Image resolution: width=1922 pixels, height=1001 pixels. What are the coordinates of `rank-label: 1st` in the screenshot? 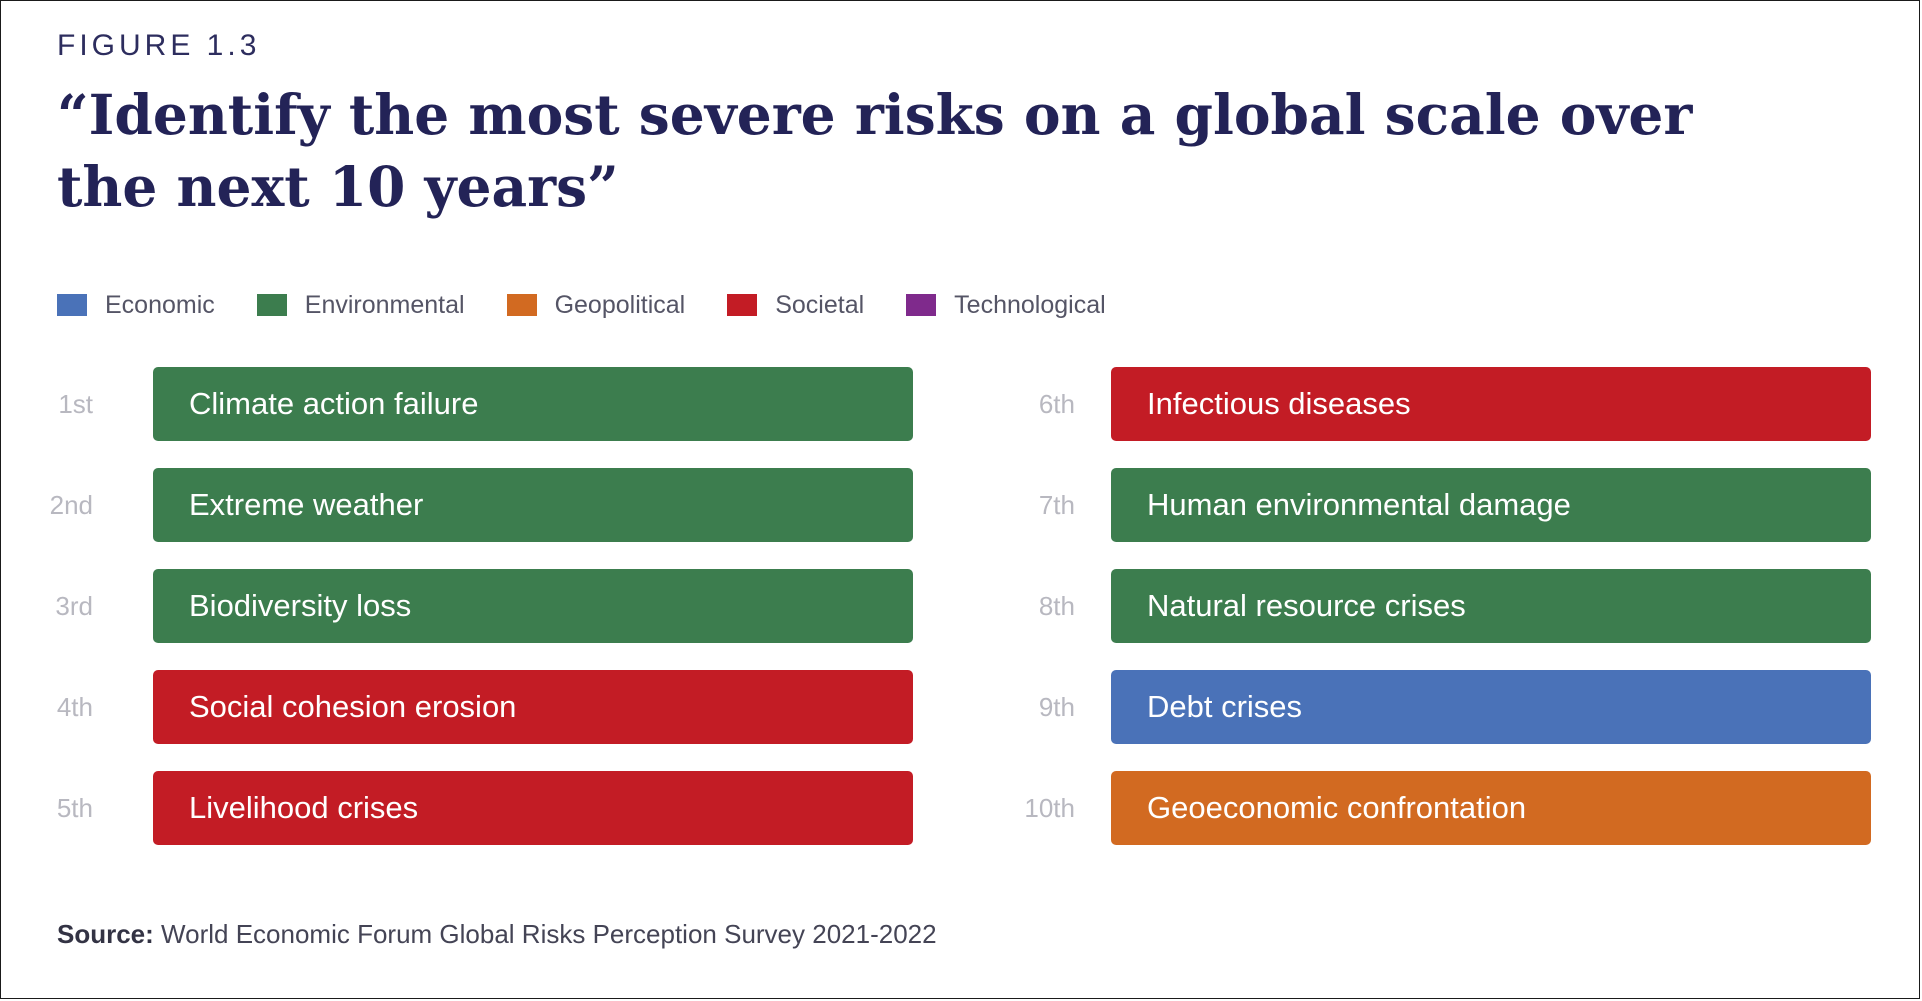 It's located at (75, 404).